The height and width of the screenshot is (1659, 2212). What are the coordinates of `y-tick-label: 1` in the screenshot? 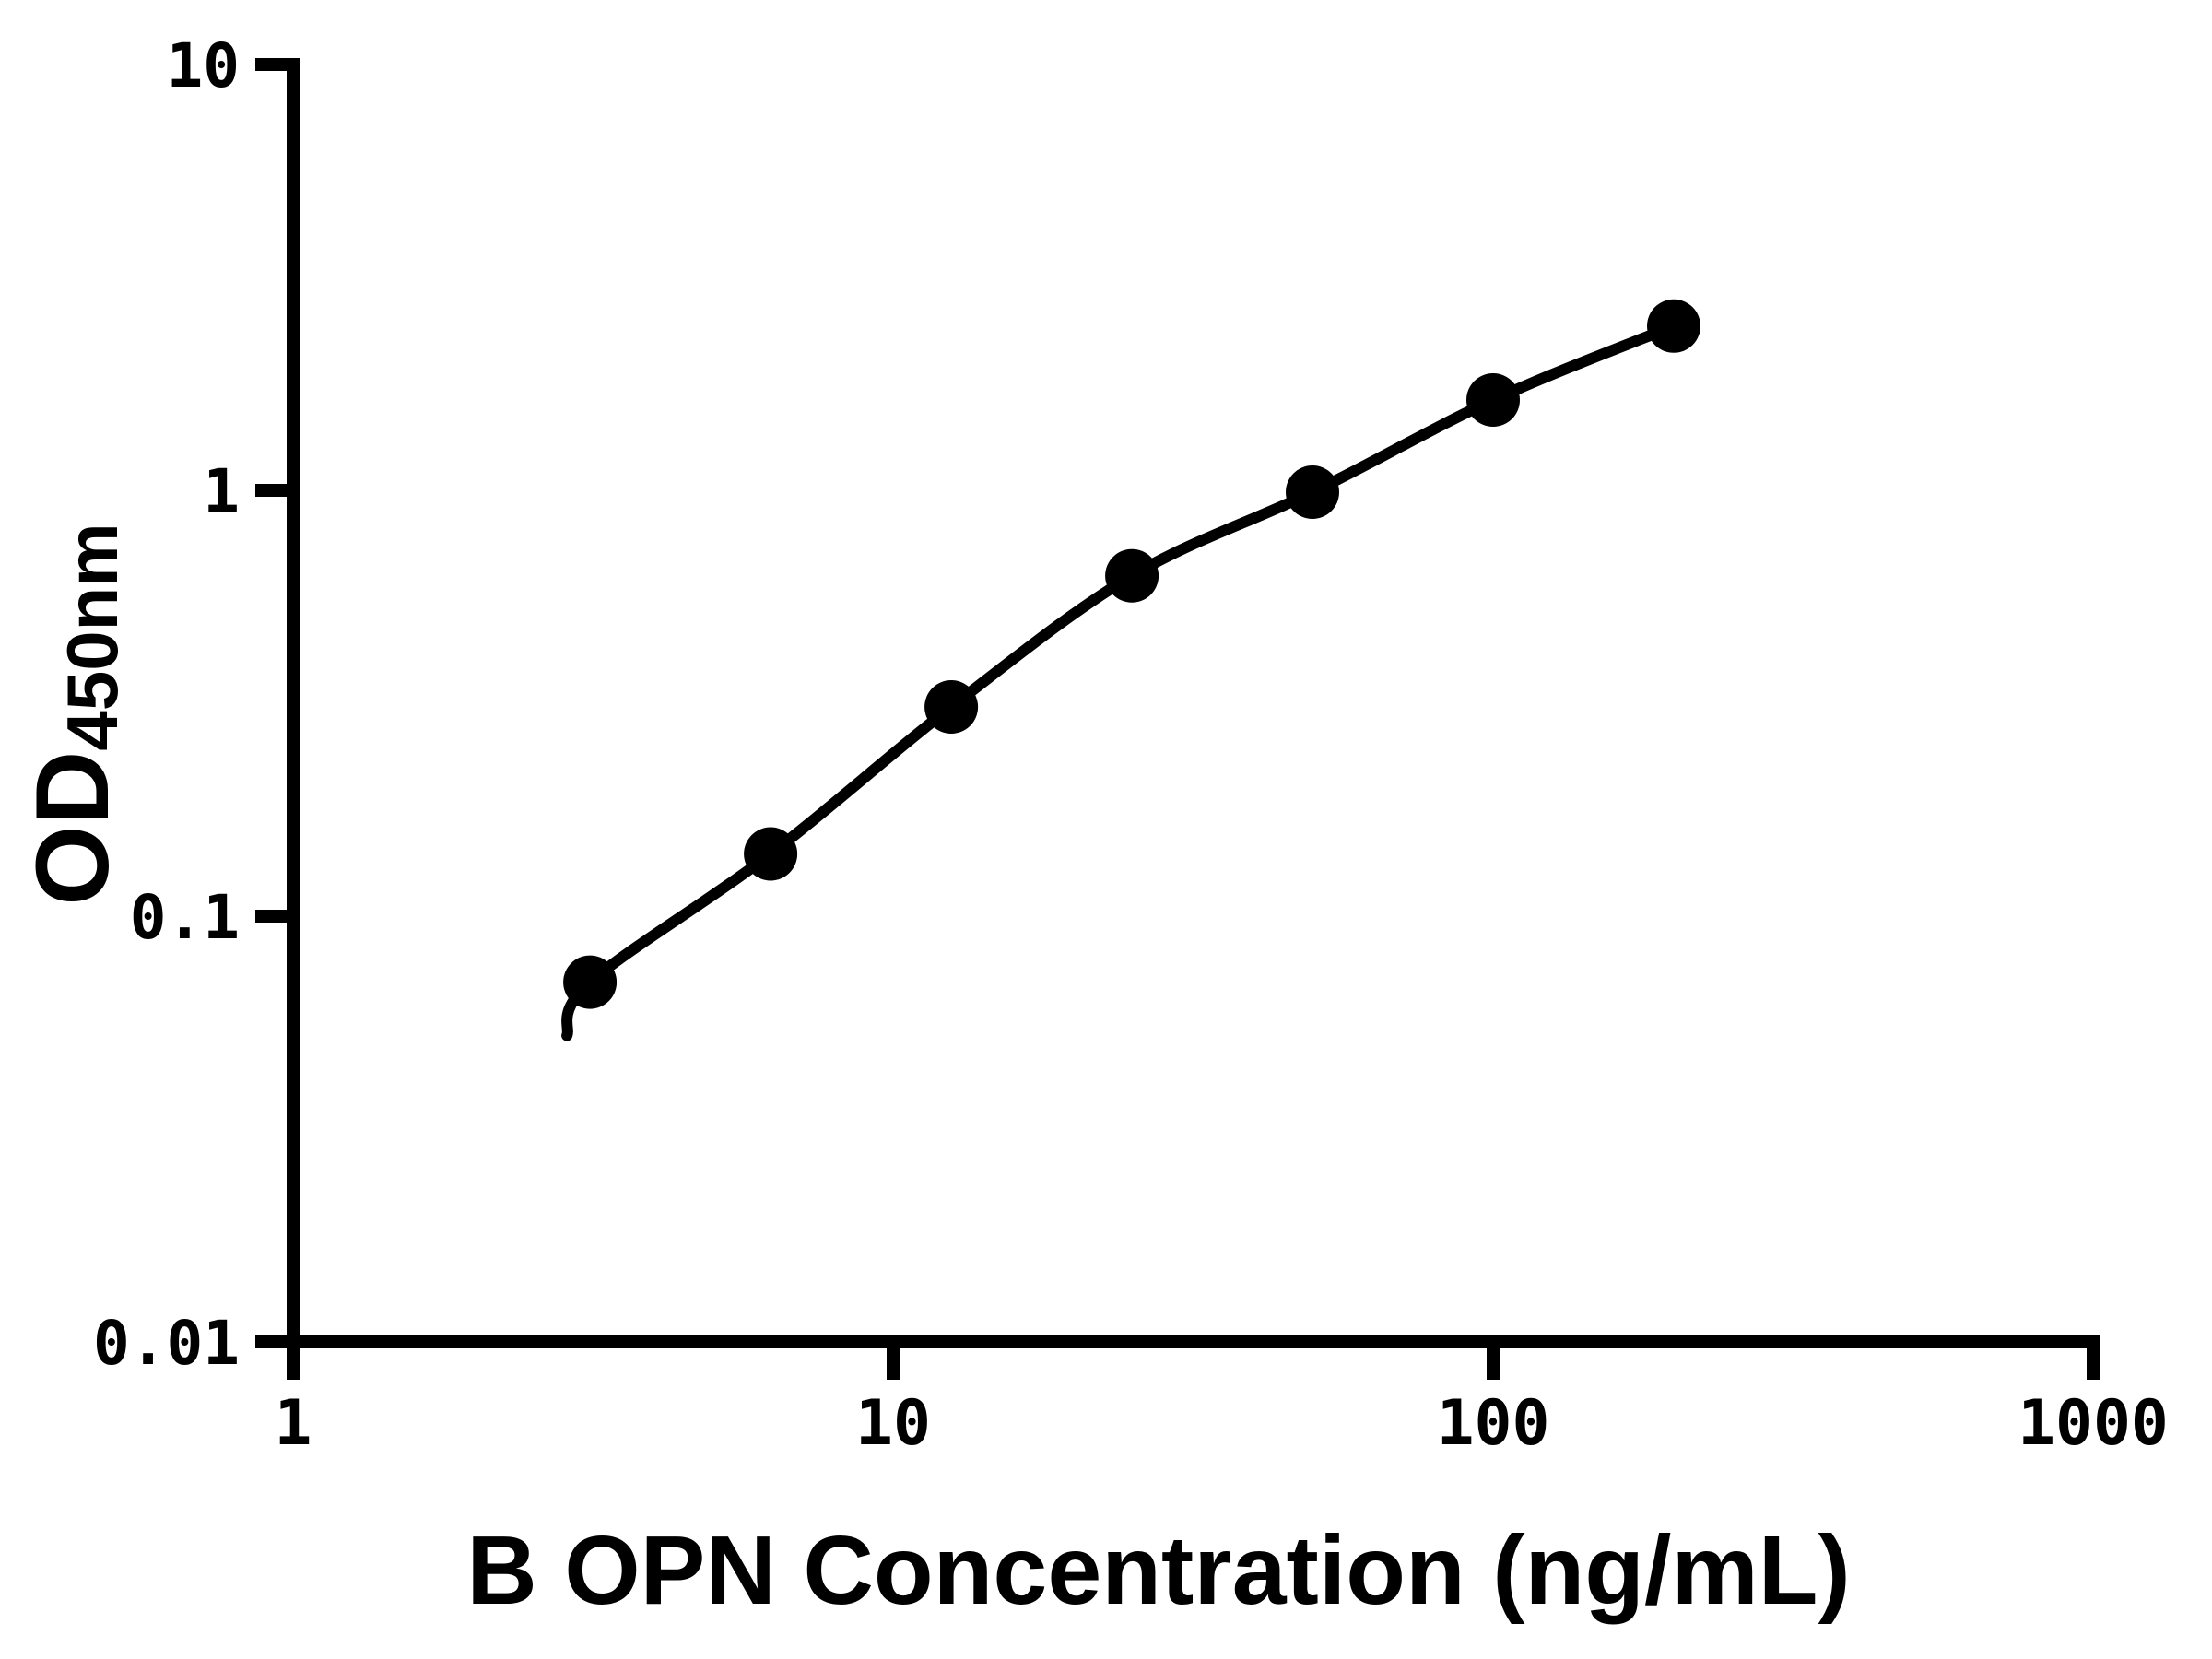 It's located at (221, 491).